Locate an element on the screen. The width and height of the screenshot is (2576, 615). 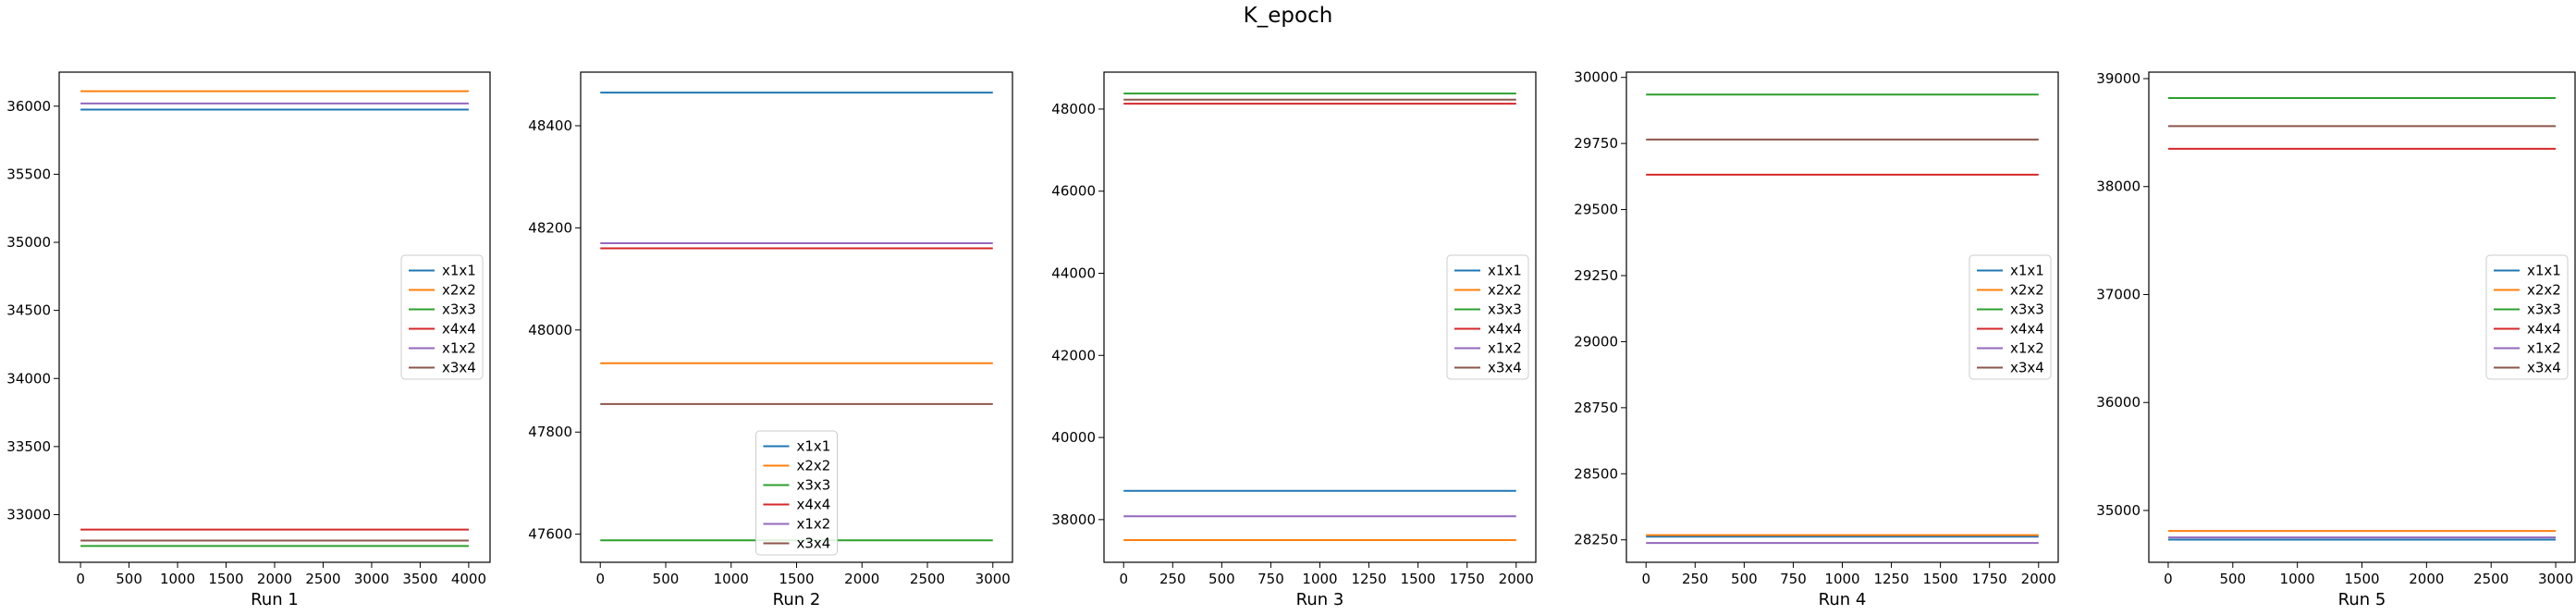
x-tick-label: 3500 is located at coordinates (419, 579).